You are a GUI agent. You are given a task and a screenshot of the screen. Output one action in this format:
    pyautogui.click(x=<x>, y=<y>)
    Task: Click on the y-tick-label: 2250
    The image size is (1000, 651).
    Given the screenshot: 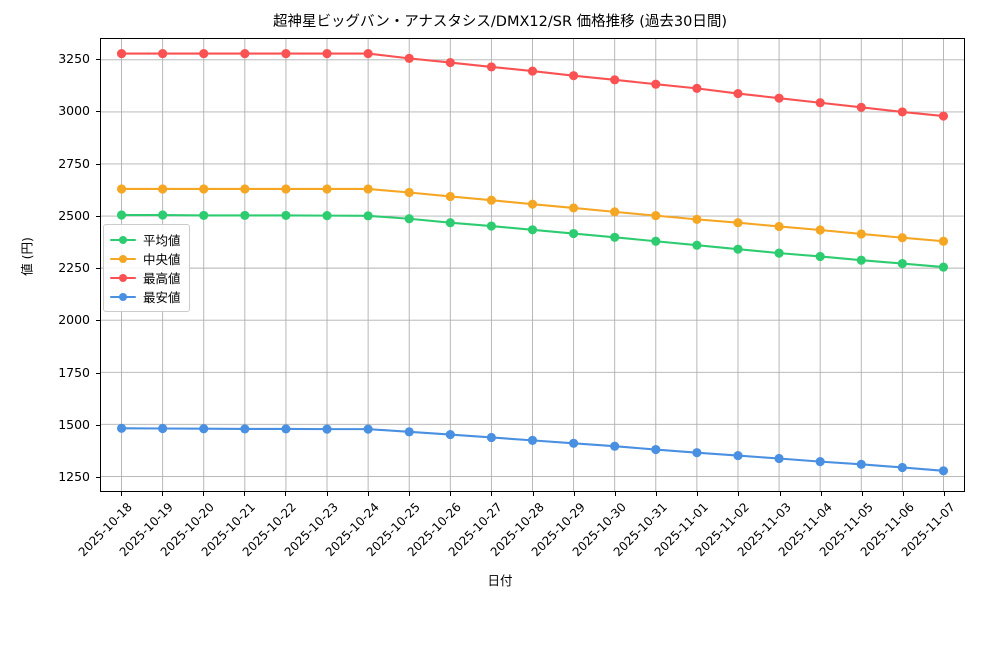 What is the action you would take?
    pyautogui.click(x=74, y=268)
    